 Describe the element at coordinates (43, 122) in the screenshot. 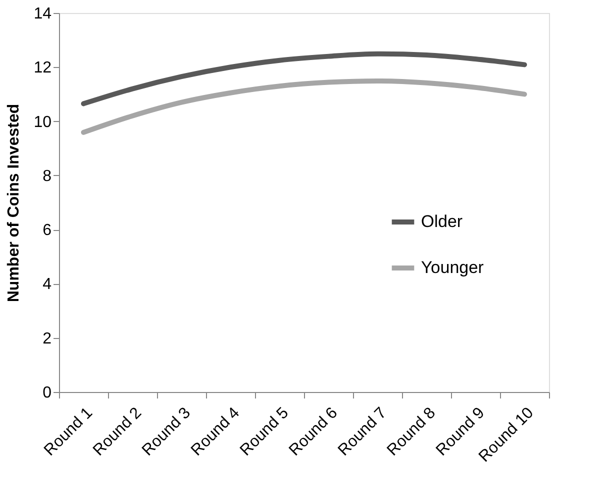

I see `y-tick-label: 10` at that location.